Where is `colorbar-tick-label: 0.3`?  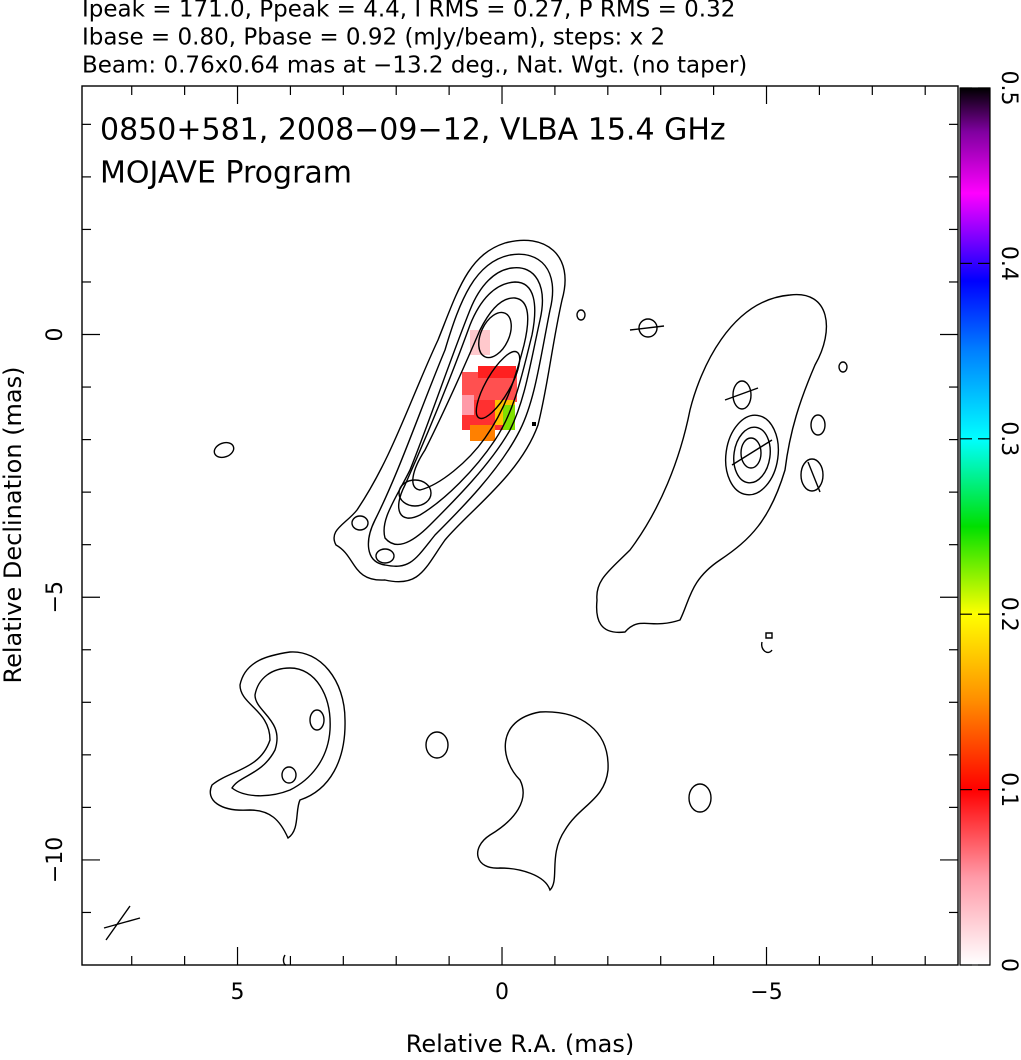
colorbar-tick-label: 0.3 is located at coordinates (1008, 438).